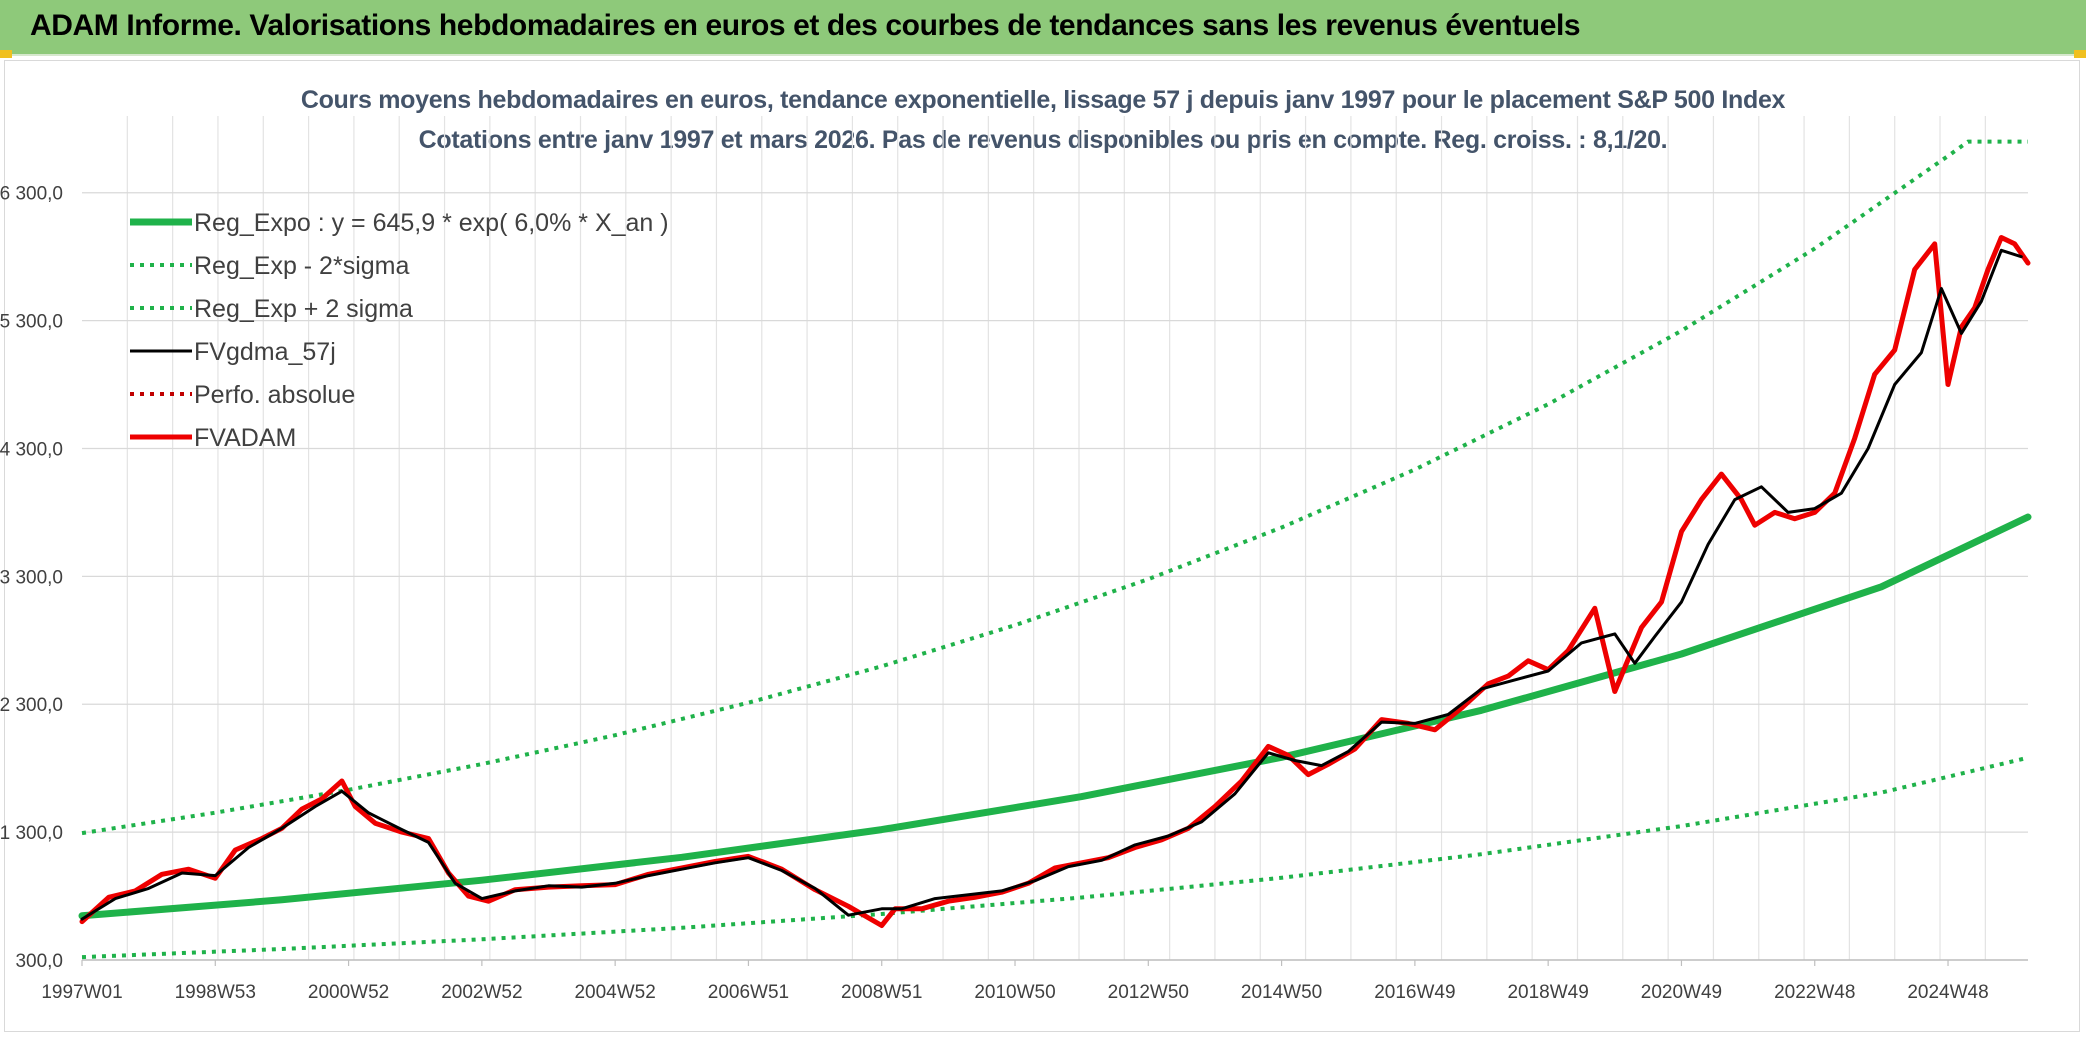 This screenshot has height=1038, width=2086. What do you see at coordinates (303, 309) in the screenshot?
I see `legend-label: Reg_Exp + 2 sigma` at bounding box center [303, 309].